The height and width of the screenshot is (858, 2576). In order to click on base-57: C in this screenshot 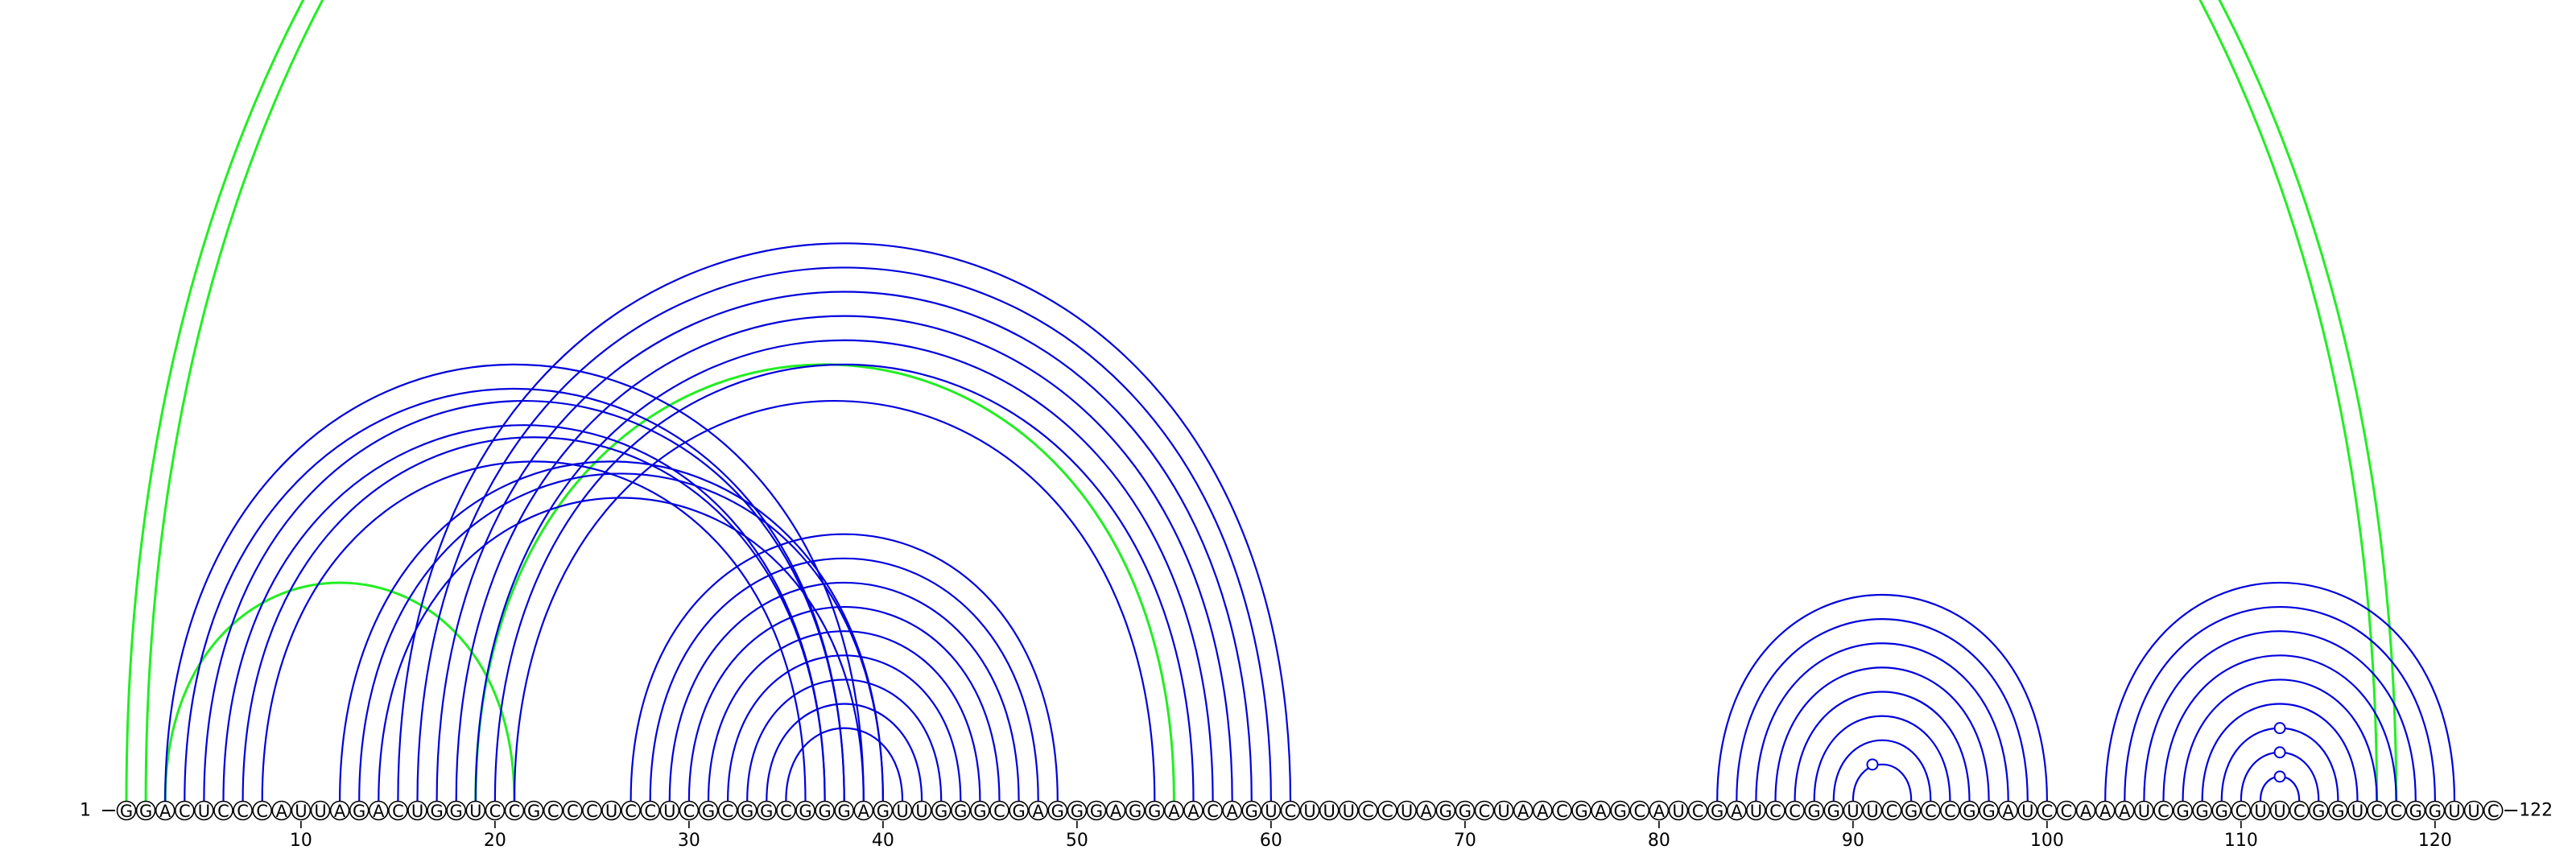, I will do `click(1213, 811)`.